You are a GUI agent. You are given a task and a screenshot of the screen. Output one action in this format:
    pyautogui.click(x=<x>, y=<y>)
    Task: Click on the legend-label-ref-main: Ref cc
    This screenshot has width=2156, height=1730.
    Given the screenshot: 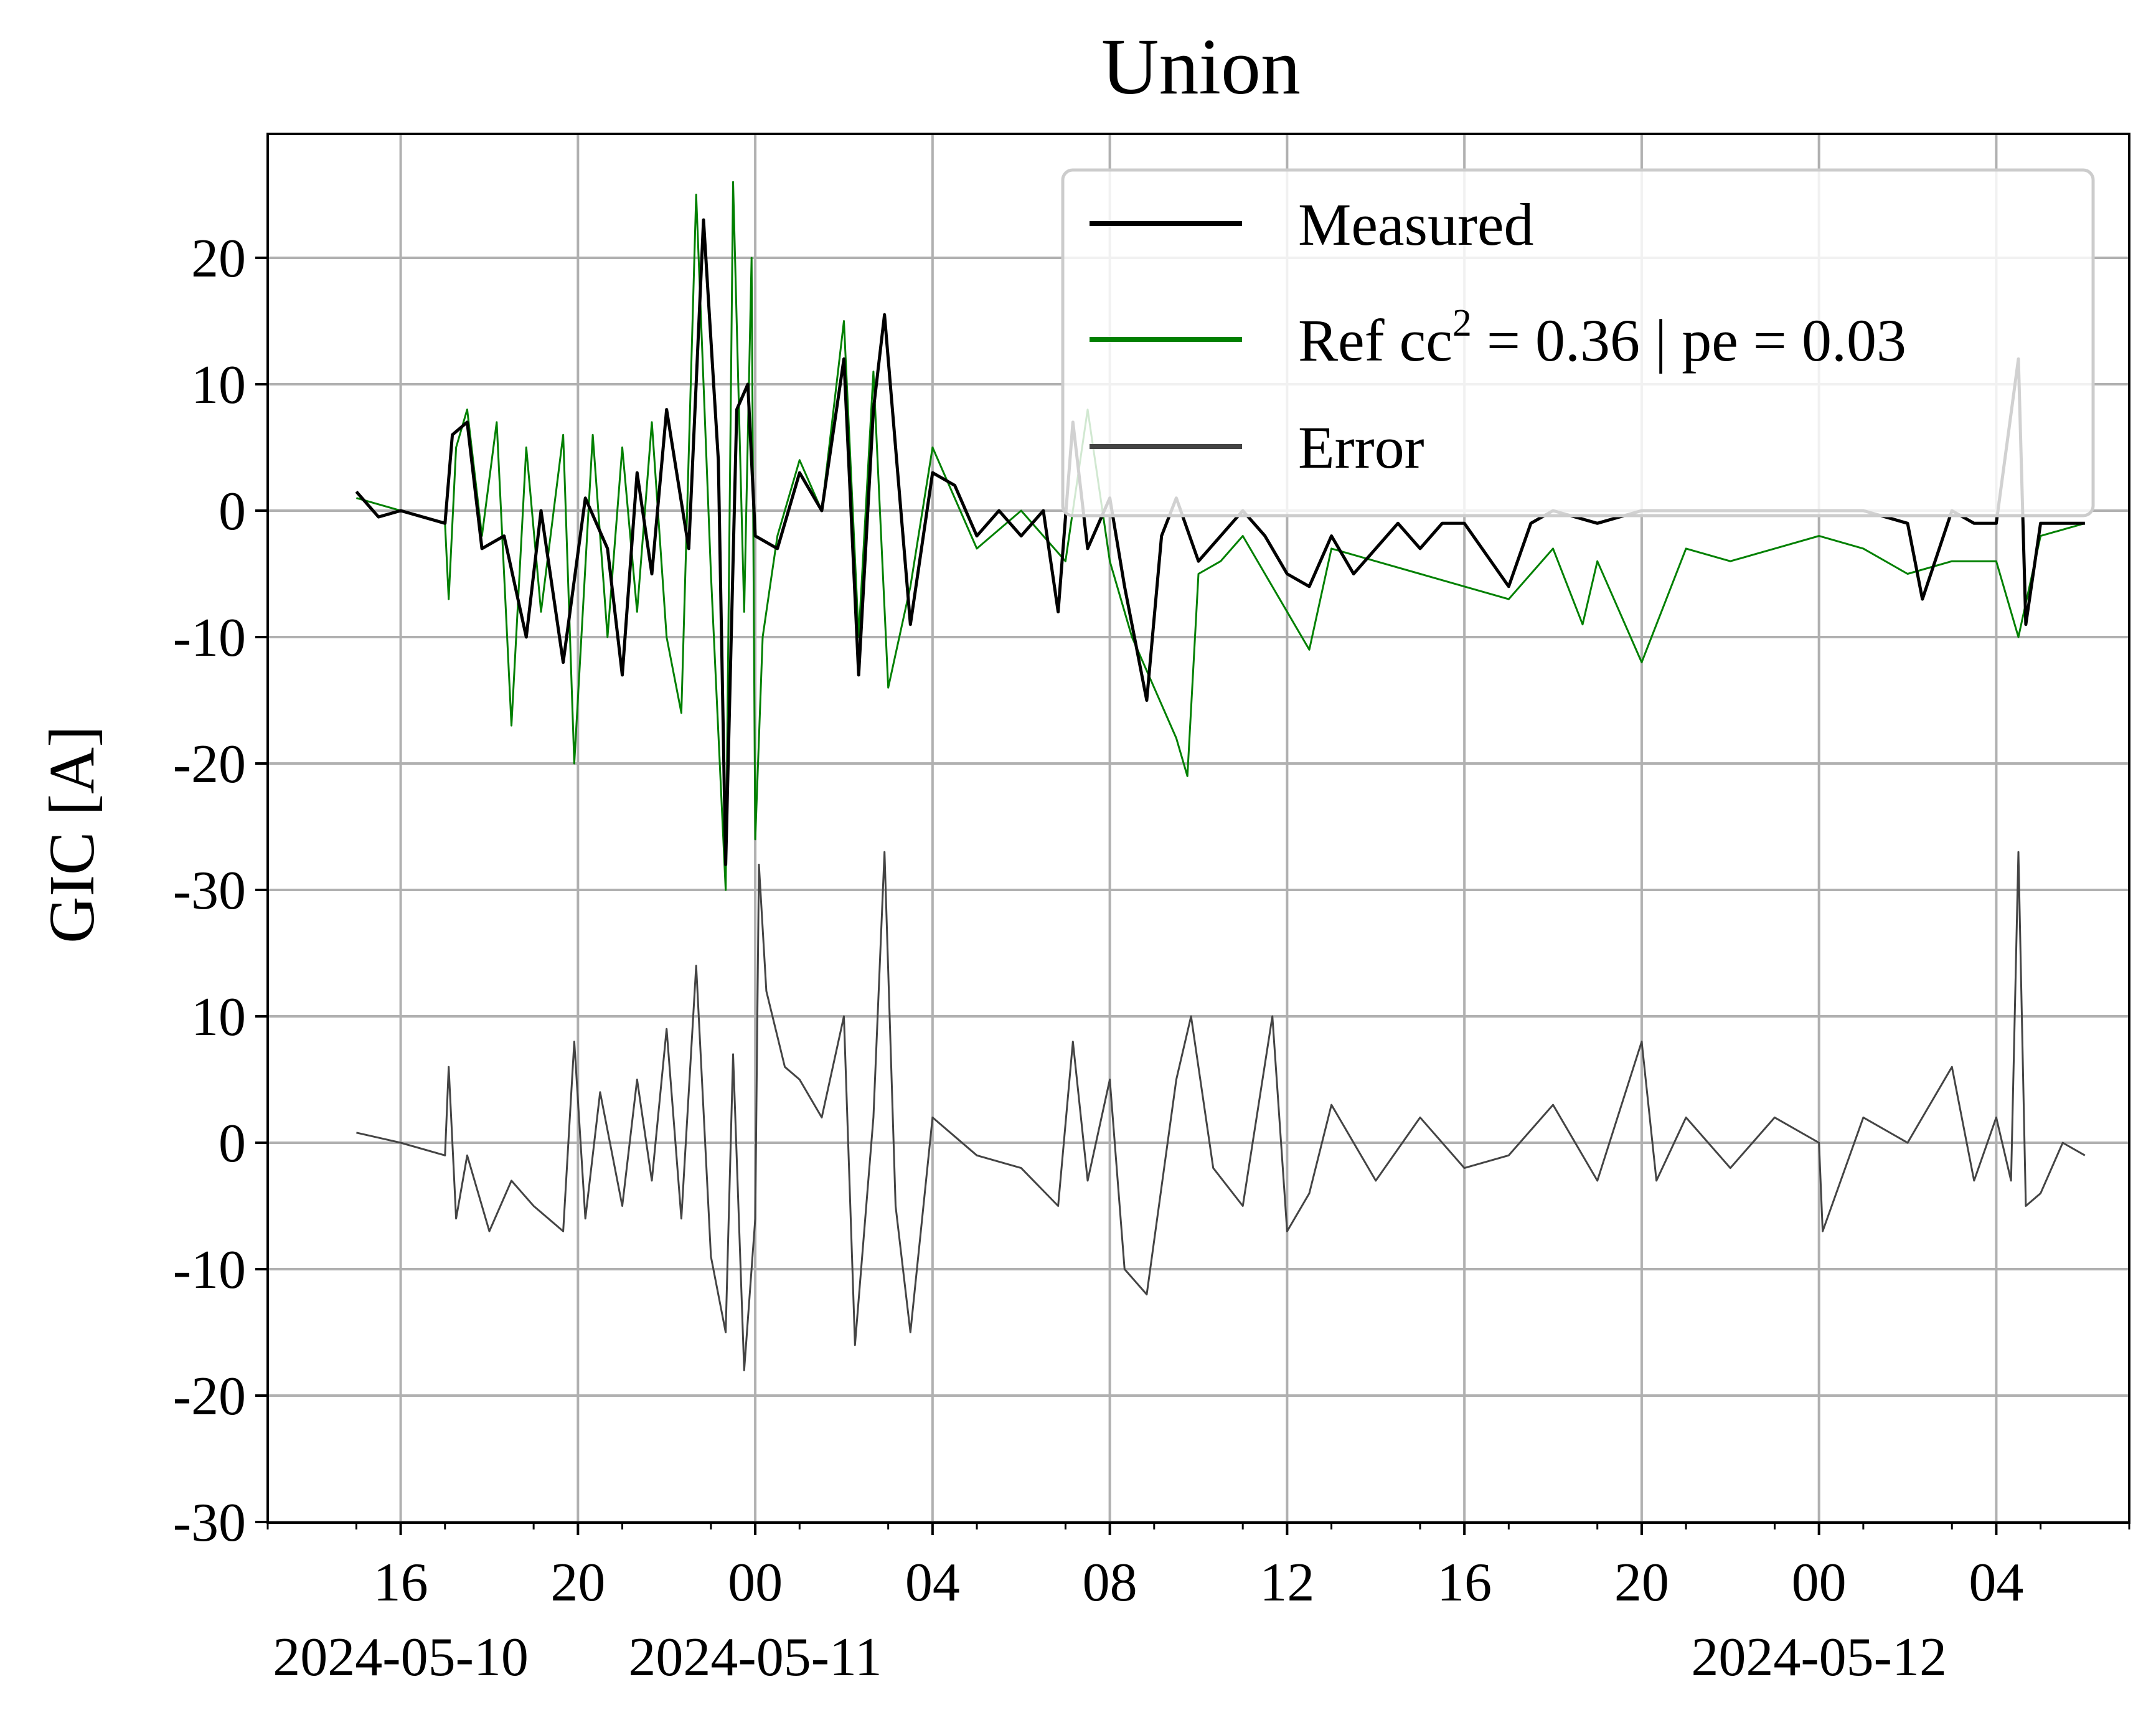 What is the action you would take?
    pyautogui.click(x=1375, y=340)
    